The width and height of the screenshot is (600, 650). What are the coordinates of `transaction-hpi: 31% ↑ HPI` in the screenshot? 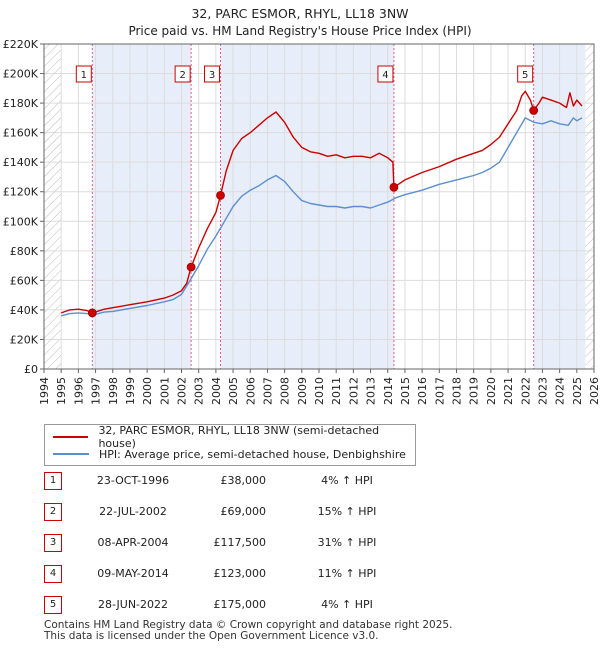 It's located at (347, 542).